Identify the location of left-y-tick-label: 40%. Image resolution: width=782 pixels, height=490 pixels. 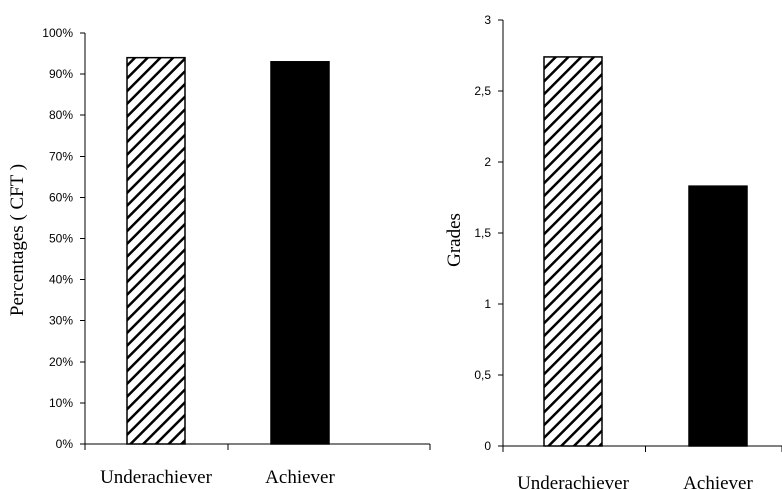
(61, 280).